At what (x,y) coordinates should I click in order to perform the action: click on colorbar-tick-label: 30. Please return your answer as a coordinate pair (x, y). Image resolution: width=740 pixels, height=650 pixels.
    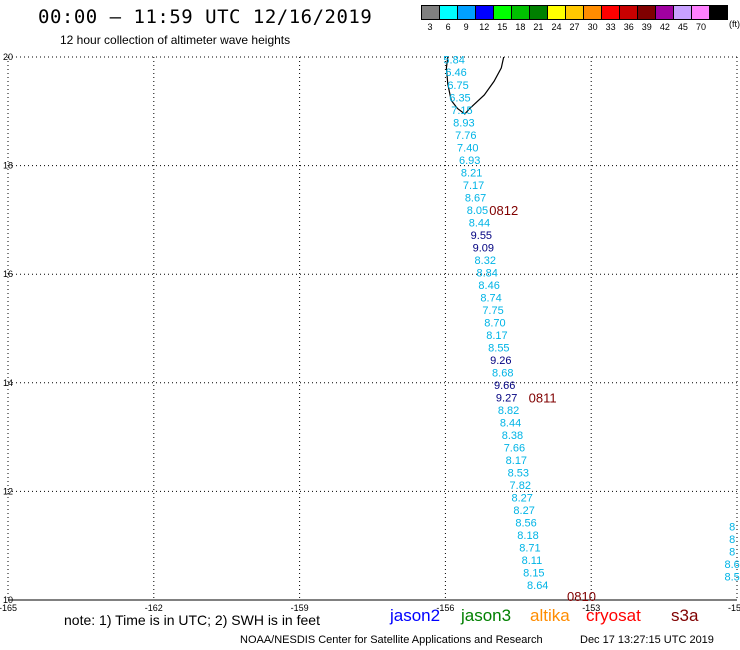
    Looking at the image, I should click on (592, 27).